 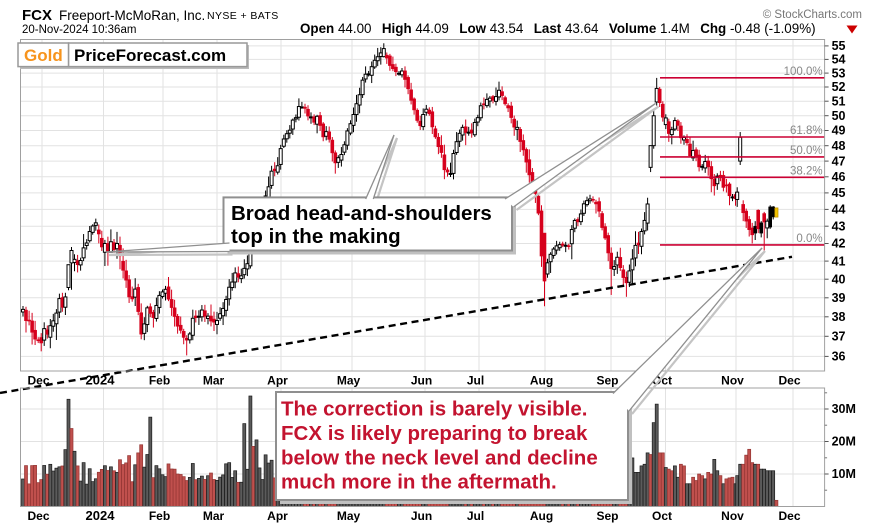 What do you see at coordinates (839, 146) in the screenshot?
I see `svg-text: 48` at bounding box center [839, 146].